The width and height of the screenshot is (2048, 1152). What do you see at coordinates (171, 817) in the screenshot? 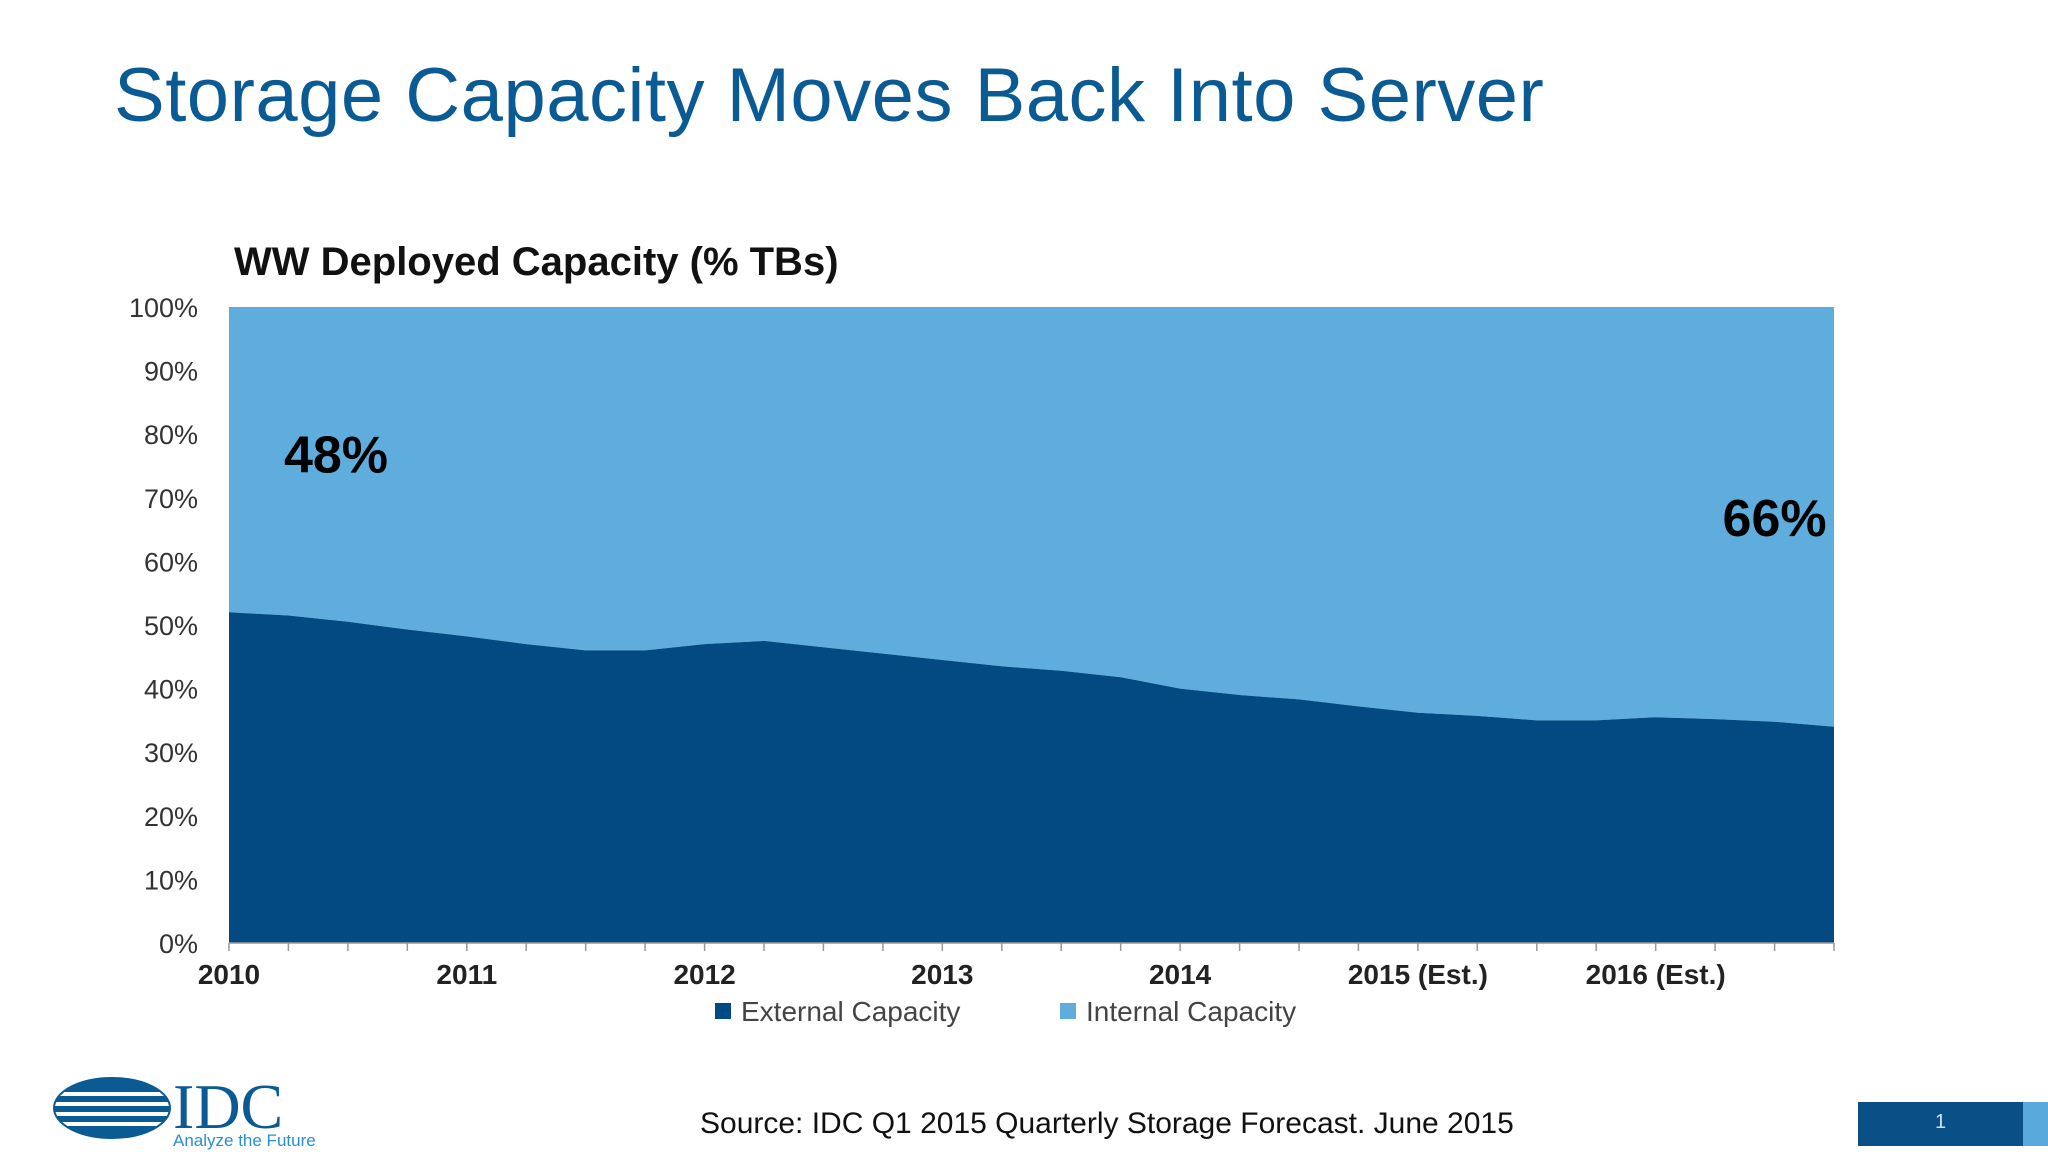
I see `y-tick-label: 20%` at bounding box center [171, 817].